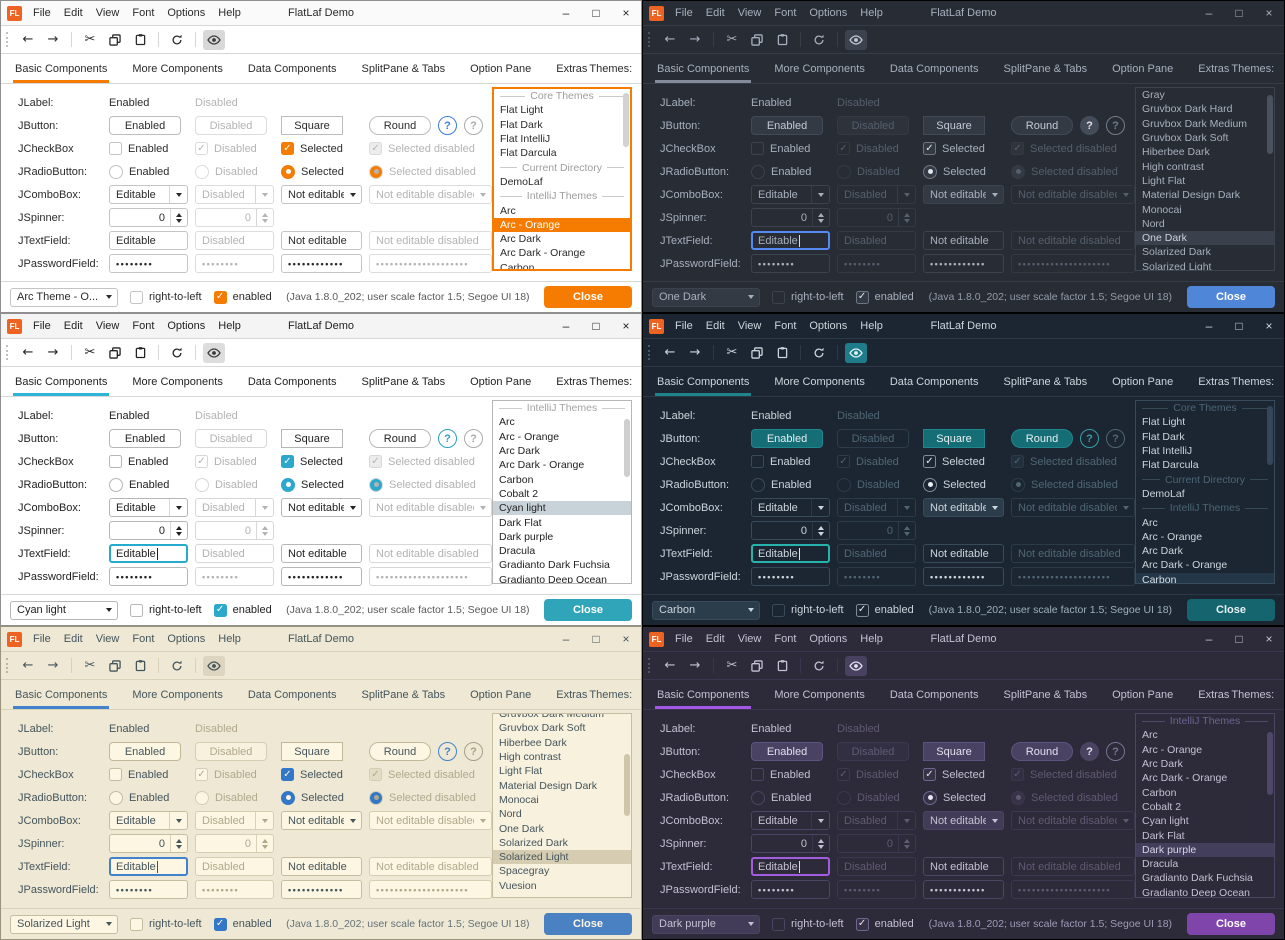  Describe the element at coordinates (1170, 465) in the screenshot. I see `theme-list-item: Flat Darcula` at that location.